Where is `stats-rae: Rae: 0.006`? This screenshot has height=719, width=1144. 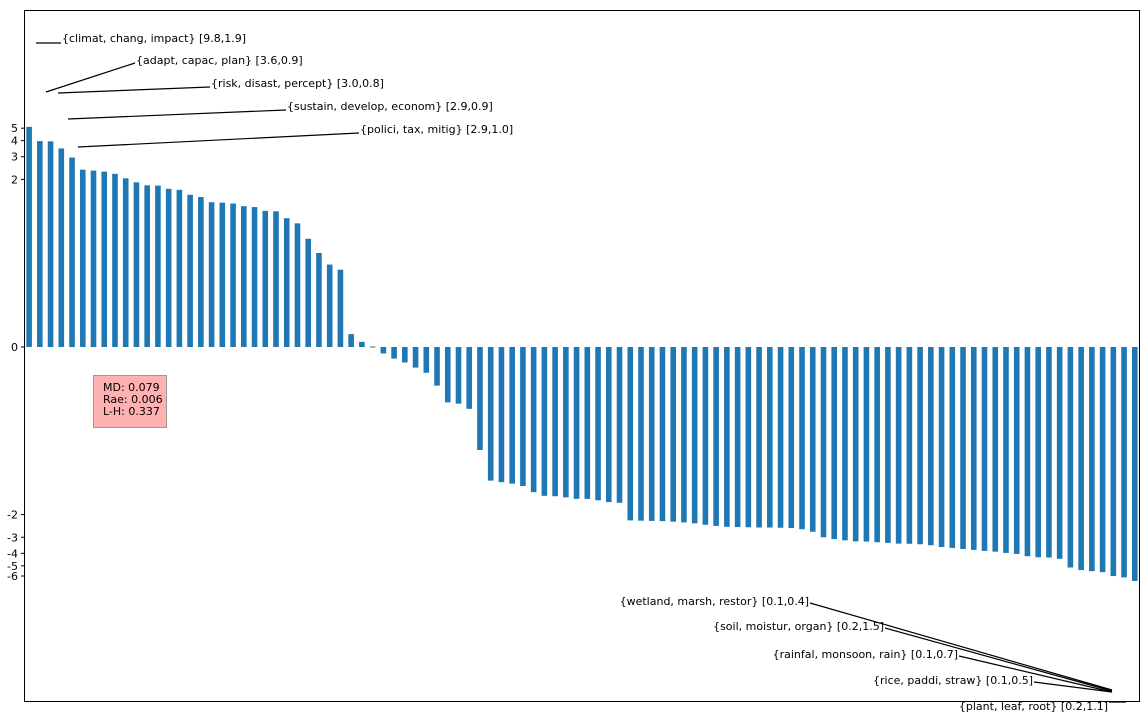
stats-rae: Rae: 0.006 is located at coordinates (133, 399).